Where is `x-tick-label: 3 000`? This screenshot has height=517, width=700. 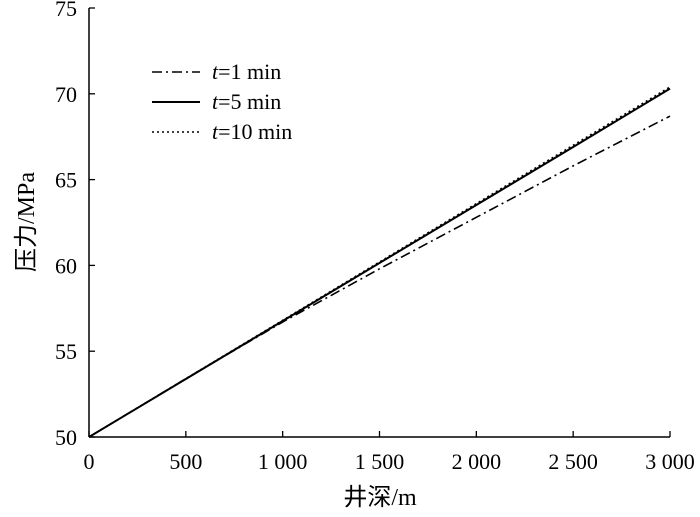 x-tick-label: 3 000 is located at coordinates (670, 461).